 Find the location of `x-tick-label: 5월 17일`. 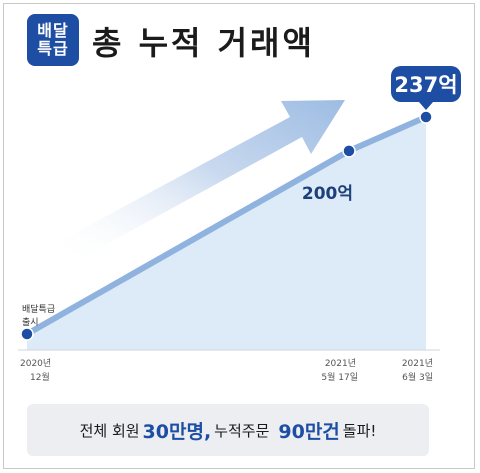

x-tick-label: 5월 17일 is located at coordinates (339, 377).